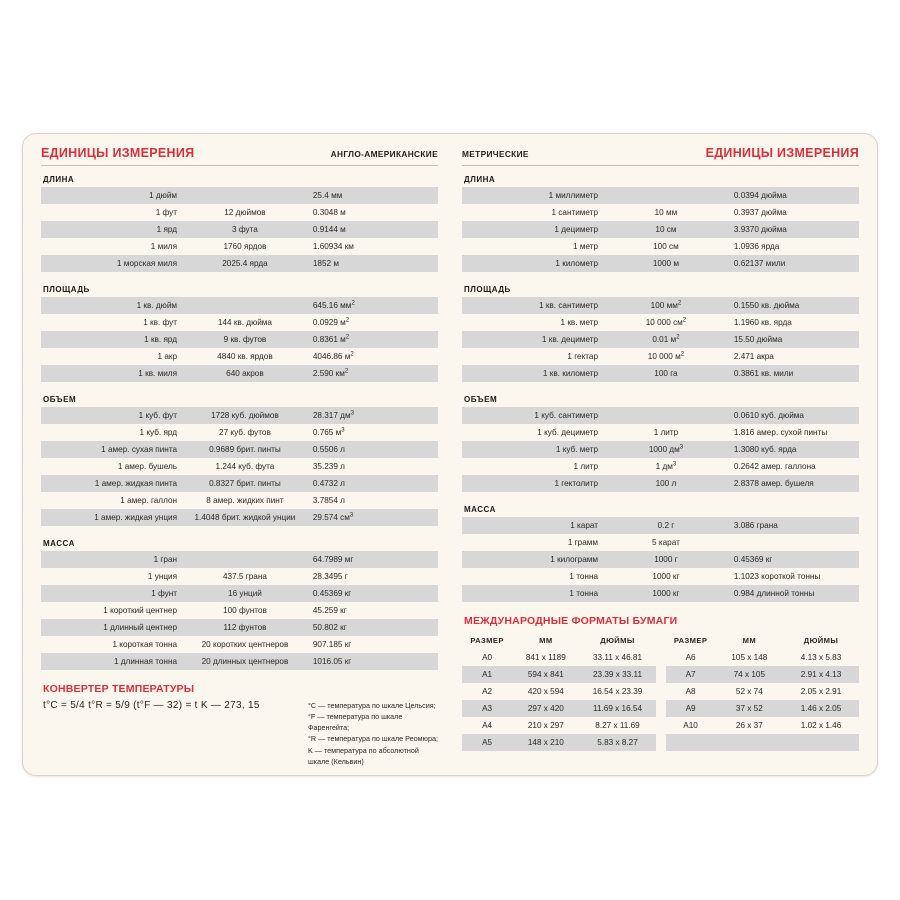  I want to click on cell-1: 1 килограмм, so click(574, 559).